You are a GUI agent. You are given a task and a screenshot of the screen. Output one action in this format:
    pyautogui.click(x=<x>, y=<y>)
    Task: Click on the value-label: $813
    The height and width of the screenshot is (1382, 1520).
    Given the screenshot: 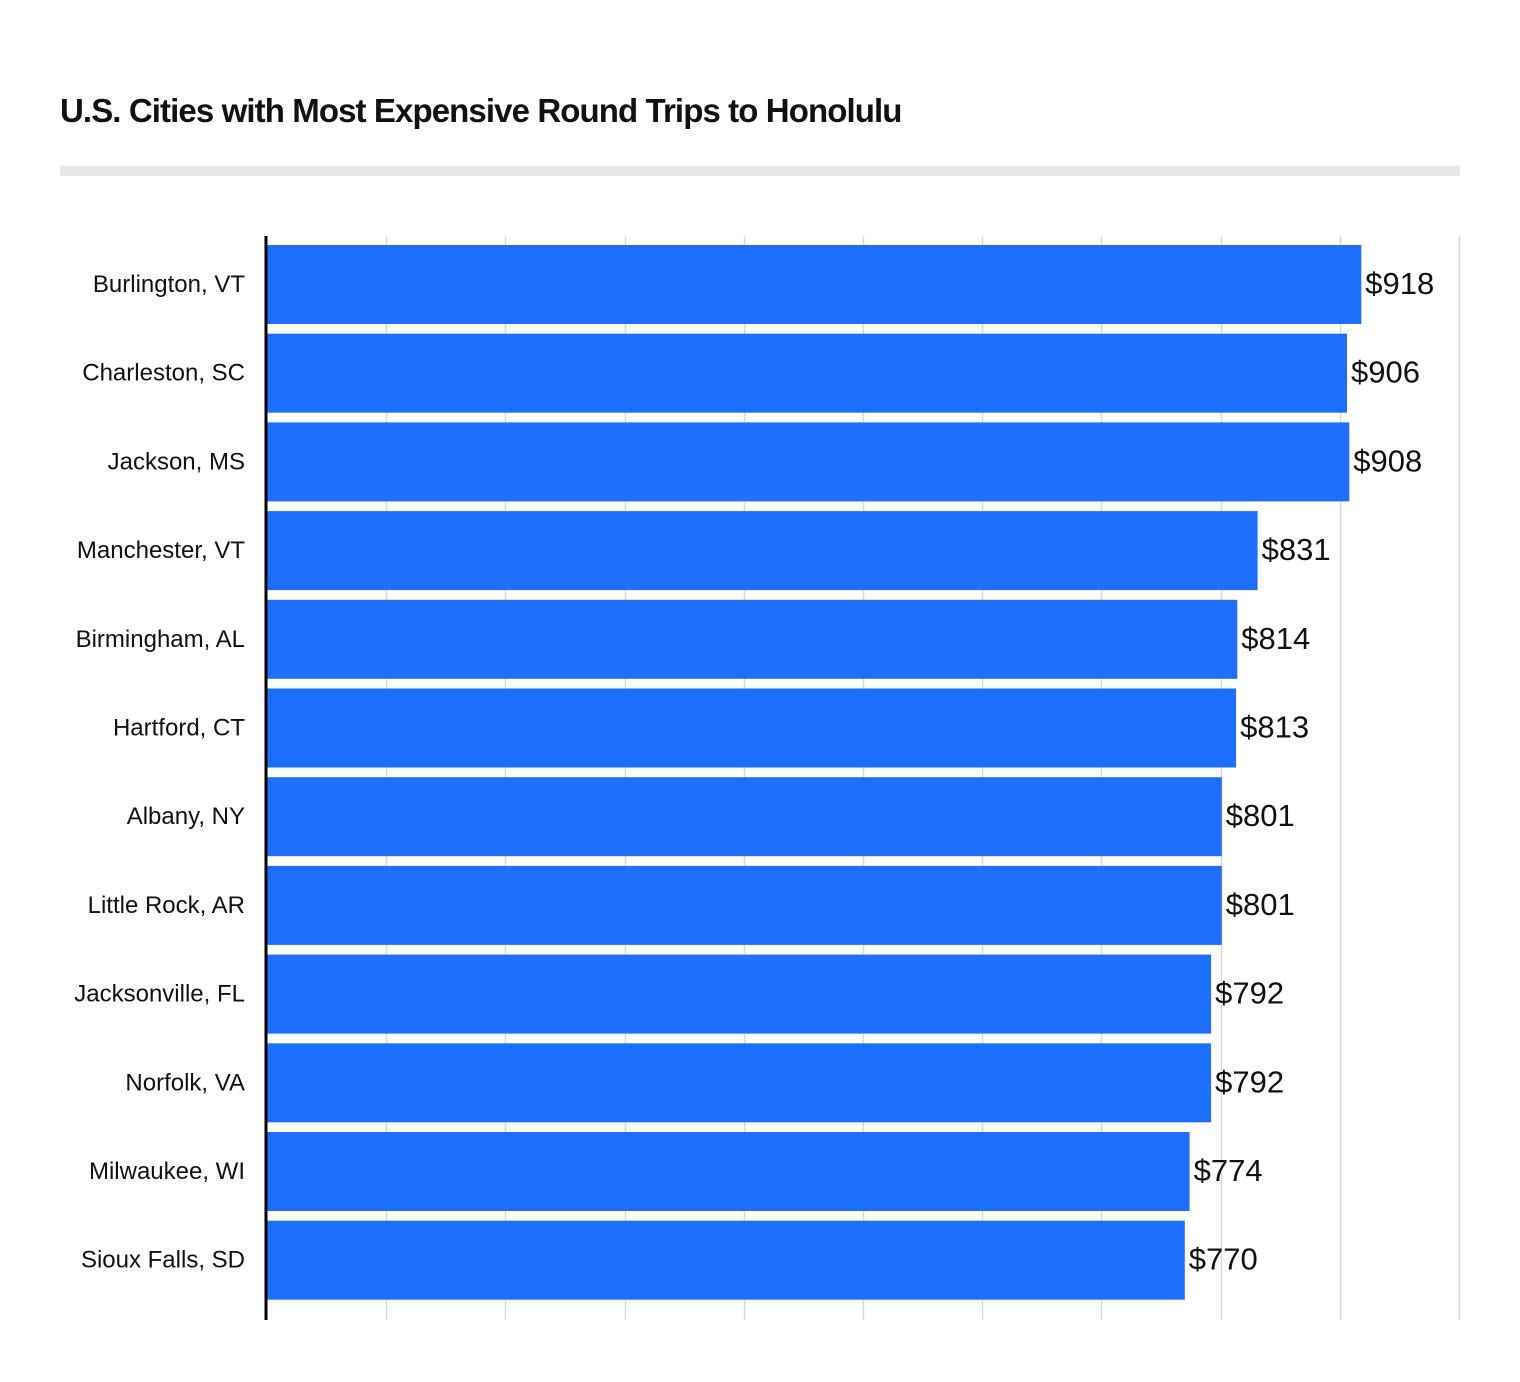 What is the action you would take?
    pyautogui.click(x=1274, y=727)
    